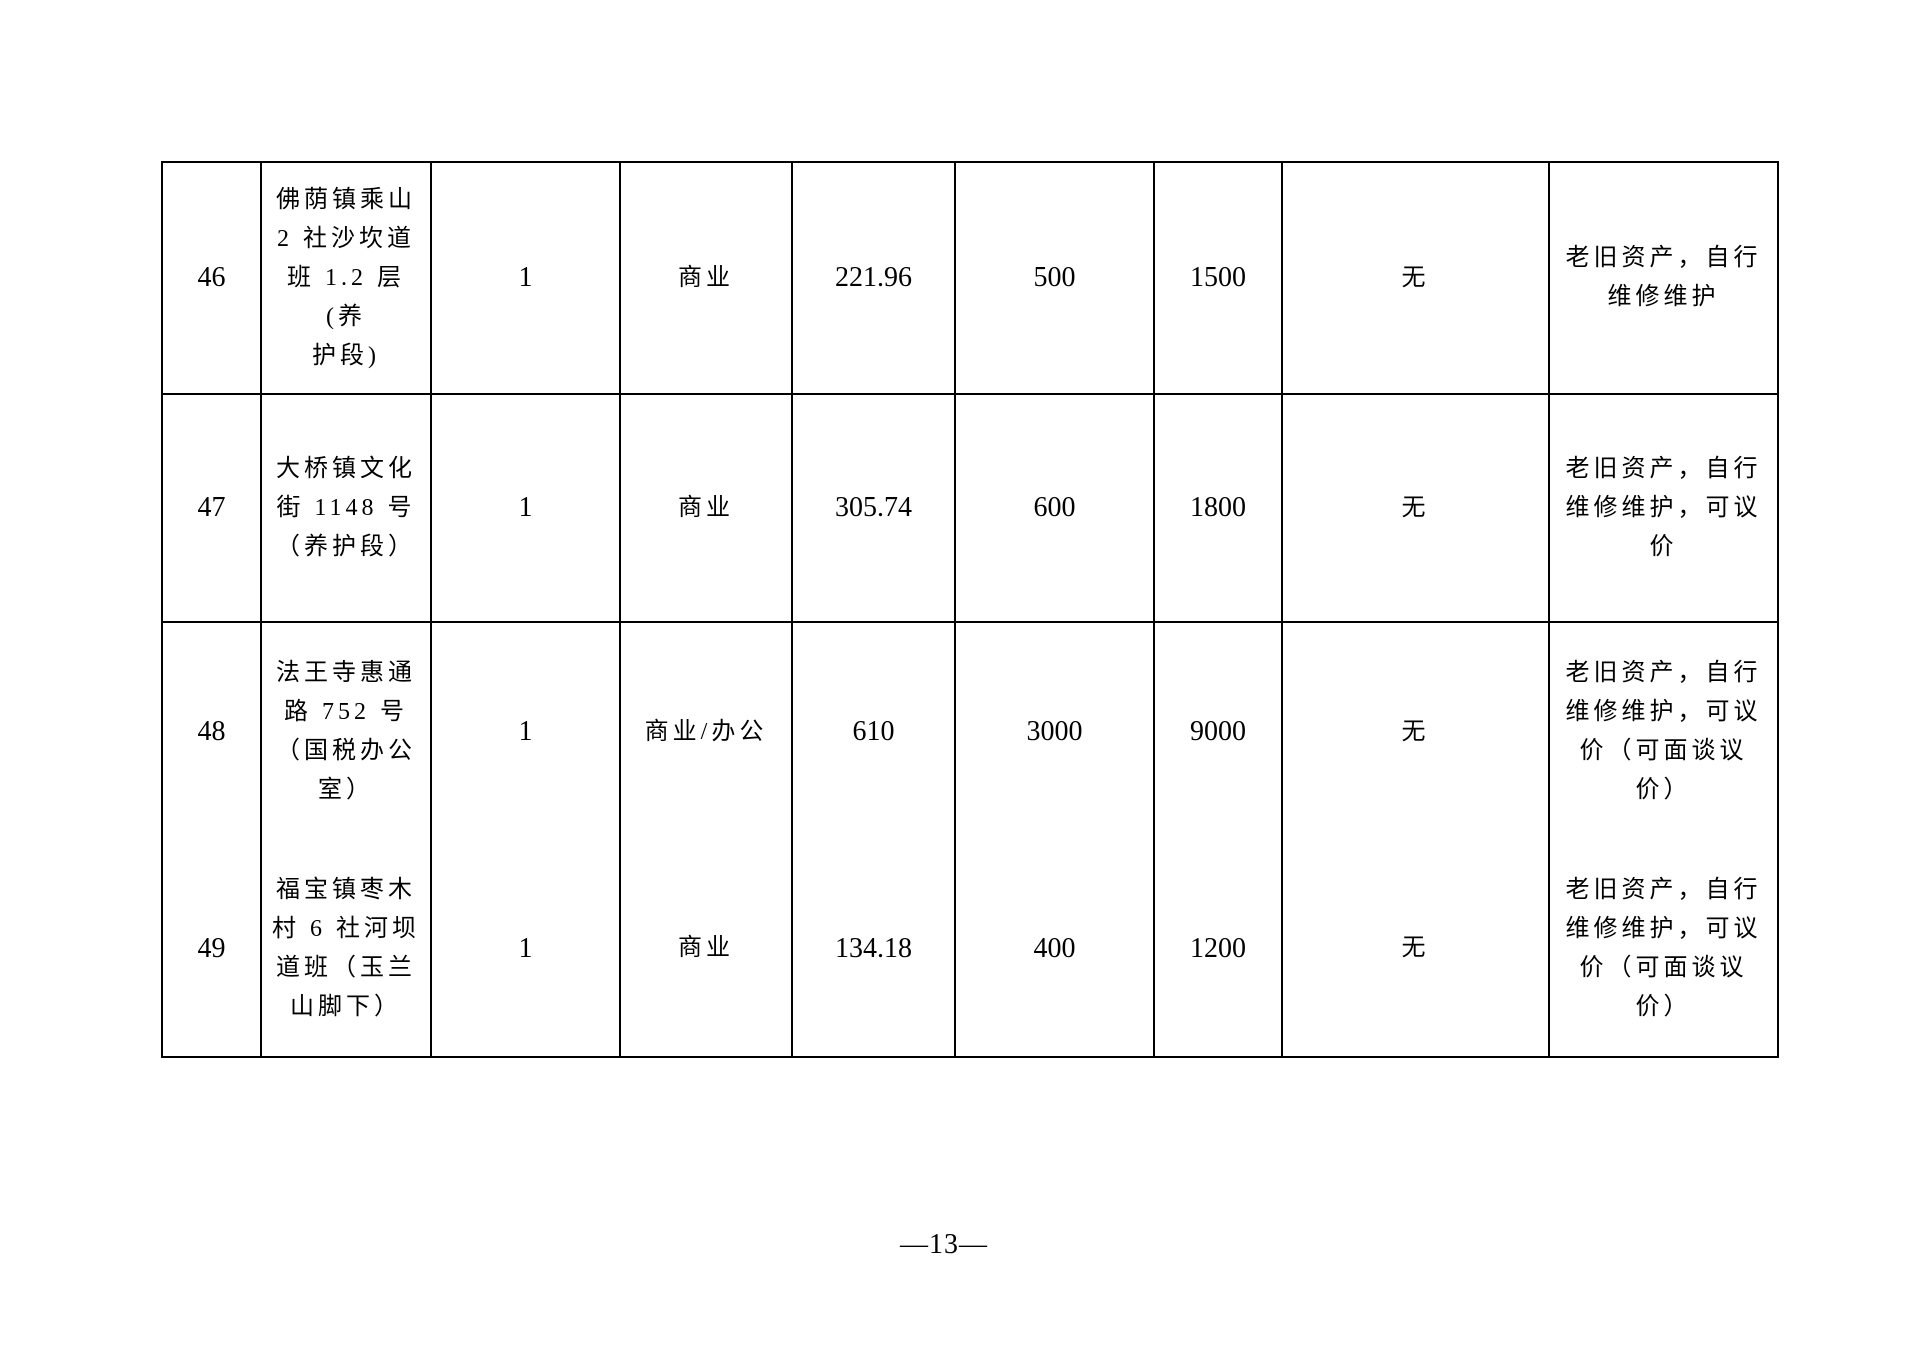  I want to click on remark-cell: 老旧资产，自行 维修维护, so click(1663, 278).